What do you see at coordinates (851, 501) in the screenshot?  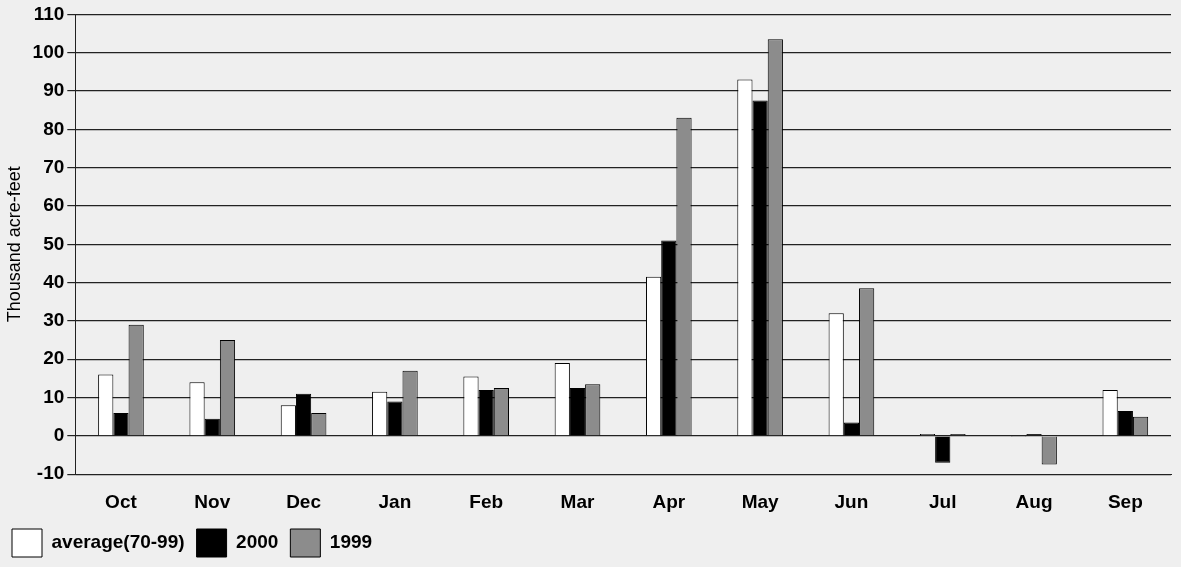 I see `x-tick-label: Jun` at bounding box center [851, 501].